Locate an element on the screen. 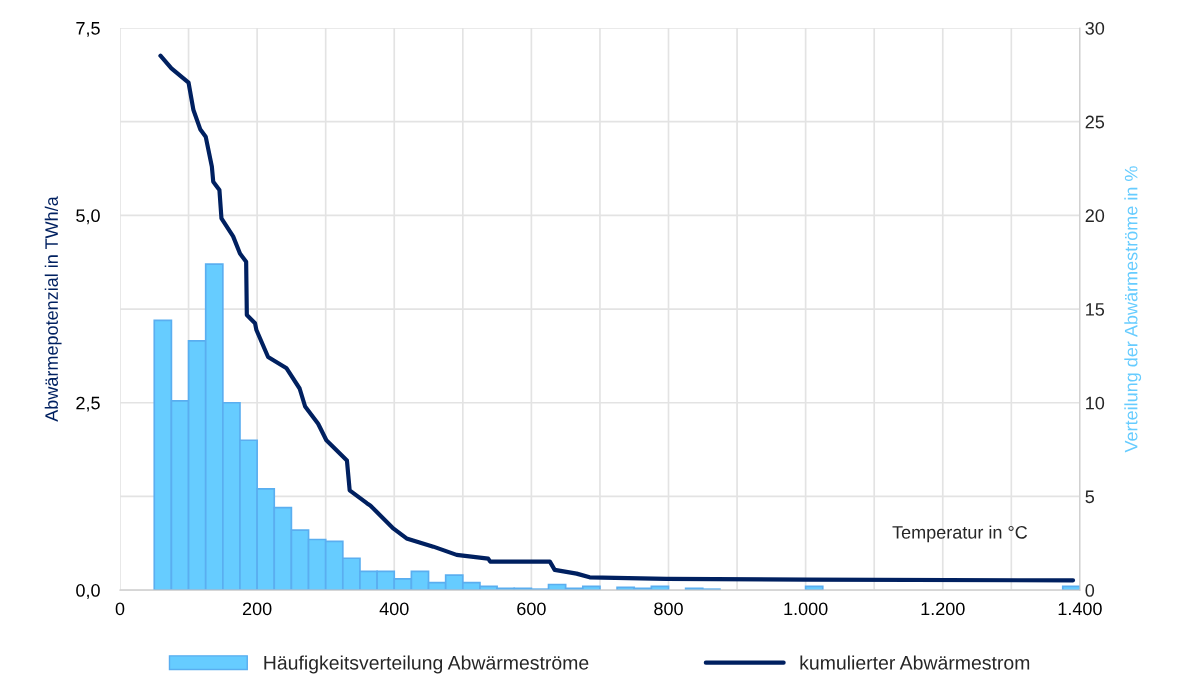 The image size is (1188, 683). x-tick-label: 200 is located at coordinates (257, 609).